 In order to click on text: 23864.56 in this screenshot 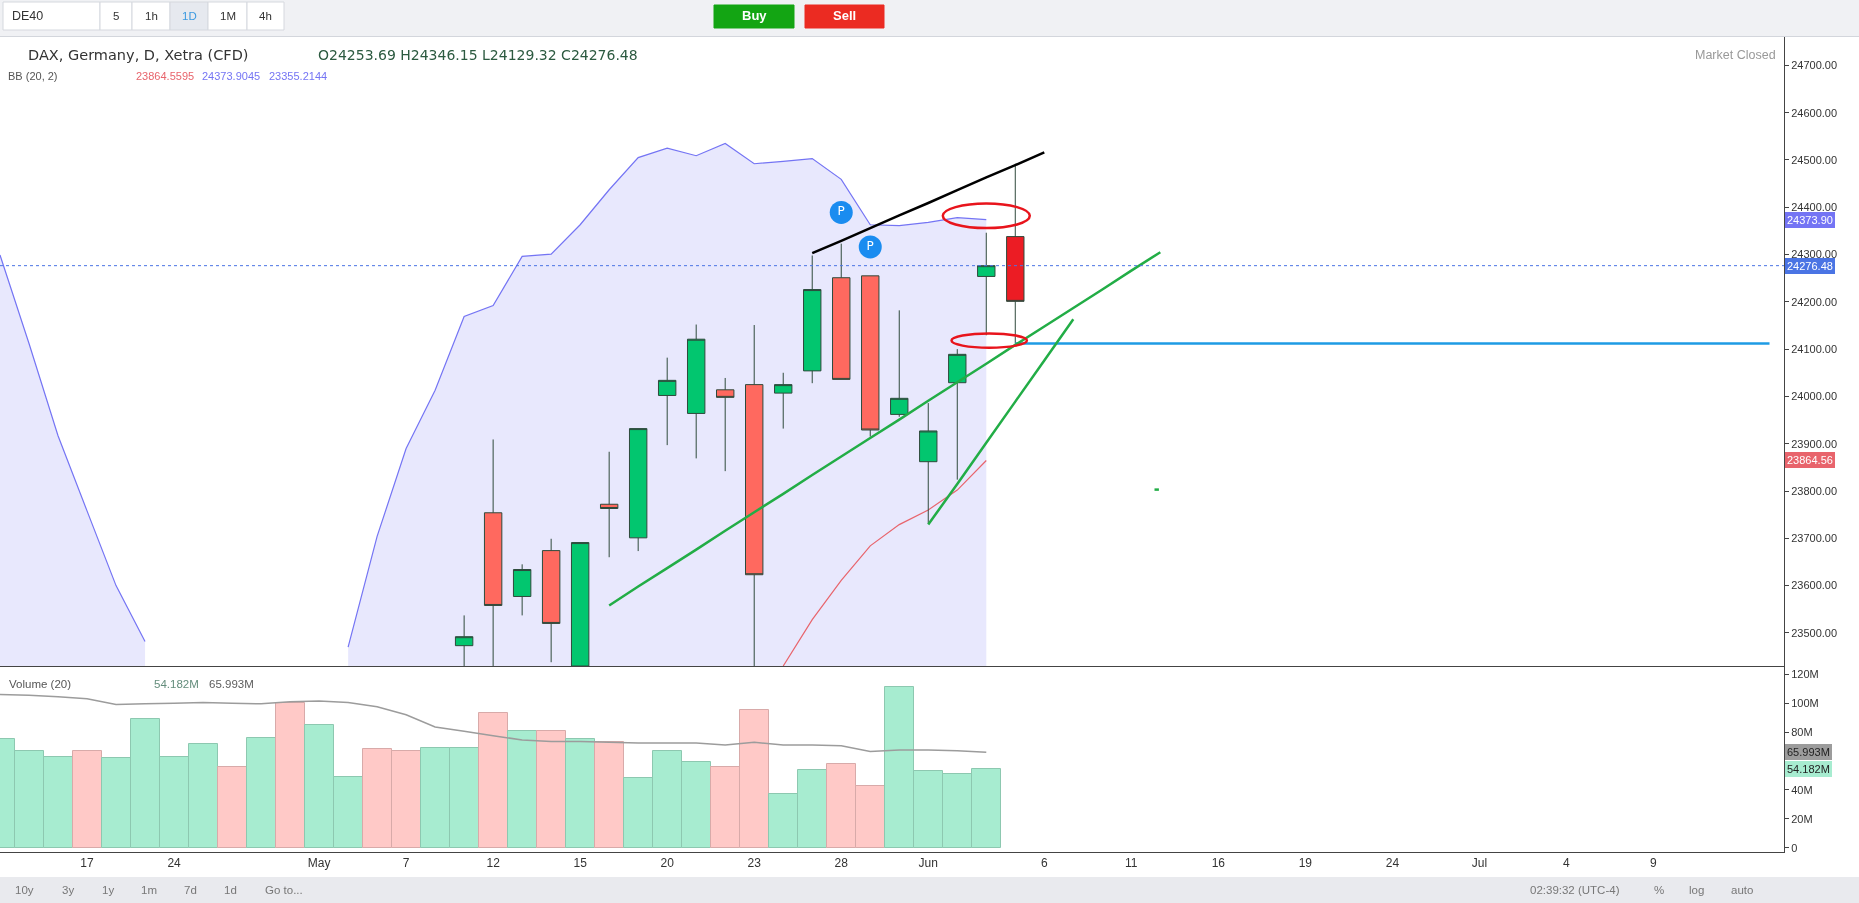, I will do `click(1810, 460)`.